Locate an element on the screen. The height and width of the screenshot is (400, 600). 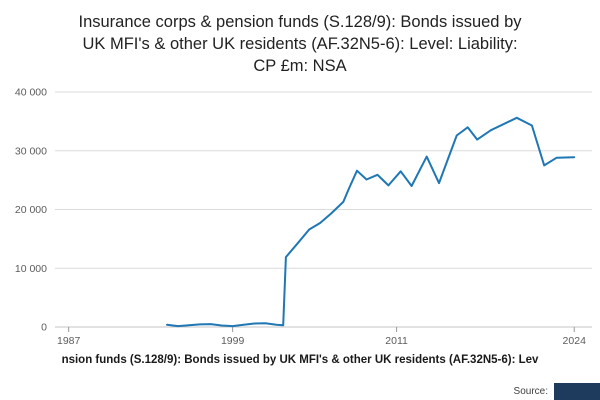
source-label: Source: is located at coordinates (530, 391).